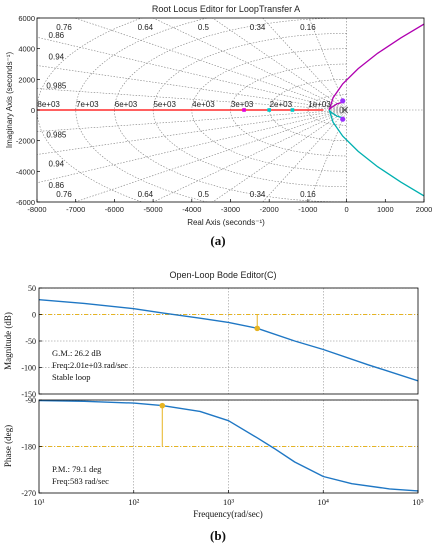  Describe the element at coordinates (9, 100) in the screenshot. I see `root-locus-ylabel: Imaginary Axis (seconds⁻¹)` at that location.